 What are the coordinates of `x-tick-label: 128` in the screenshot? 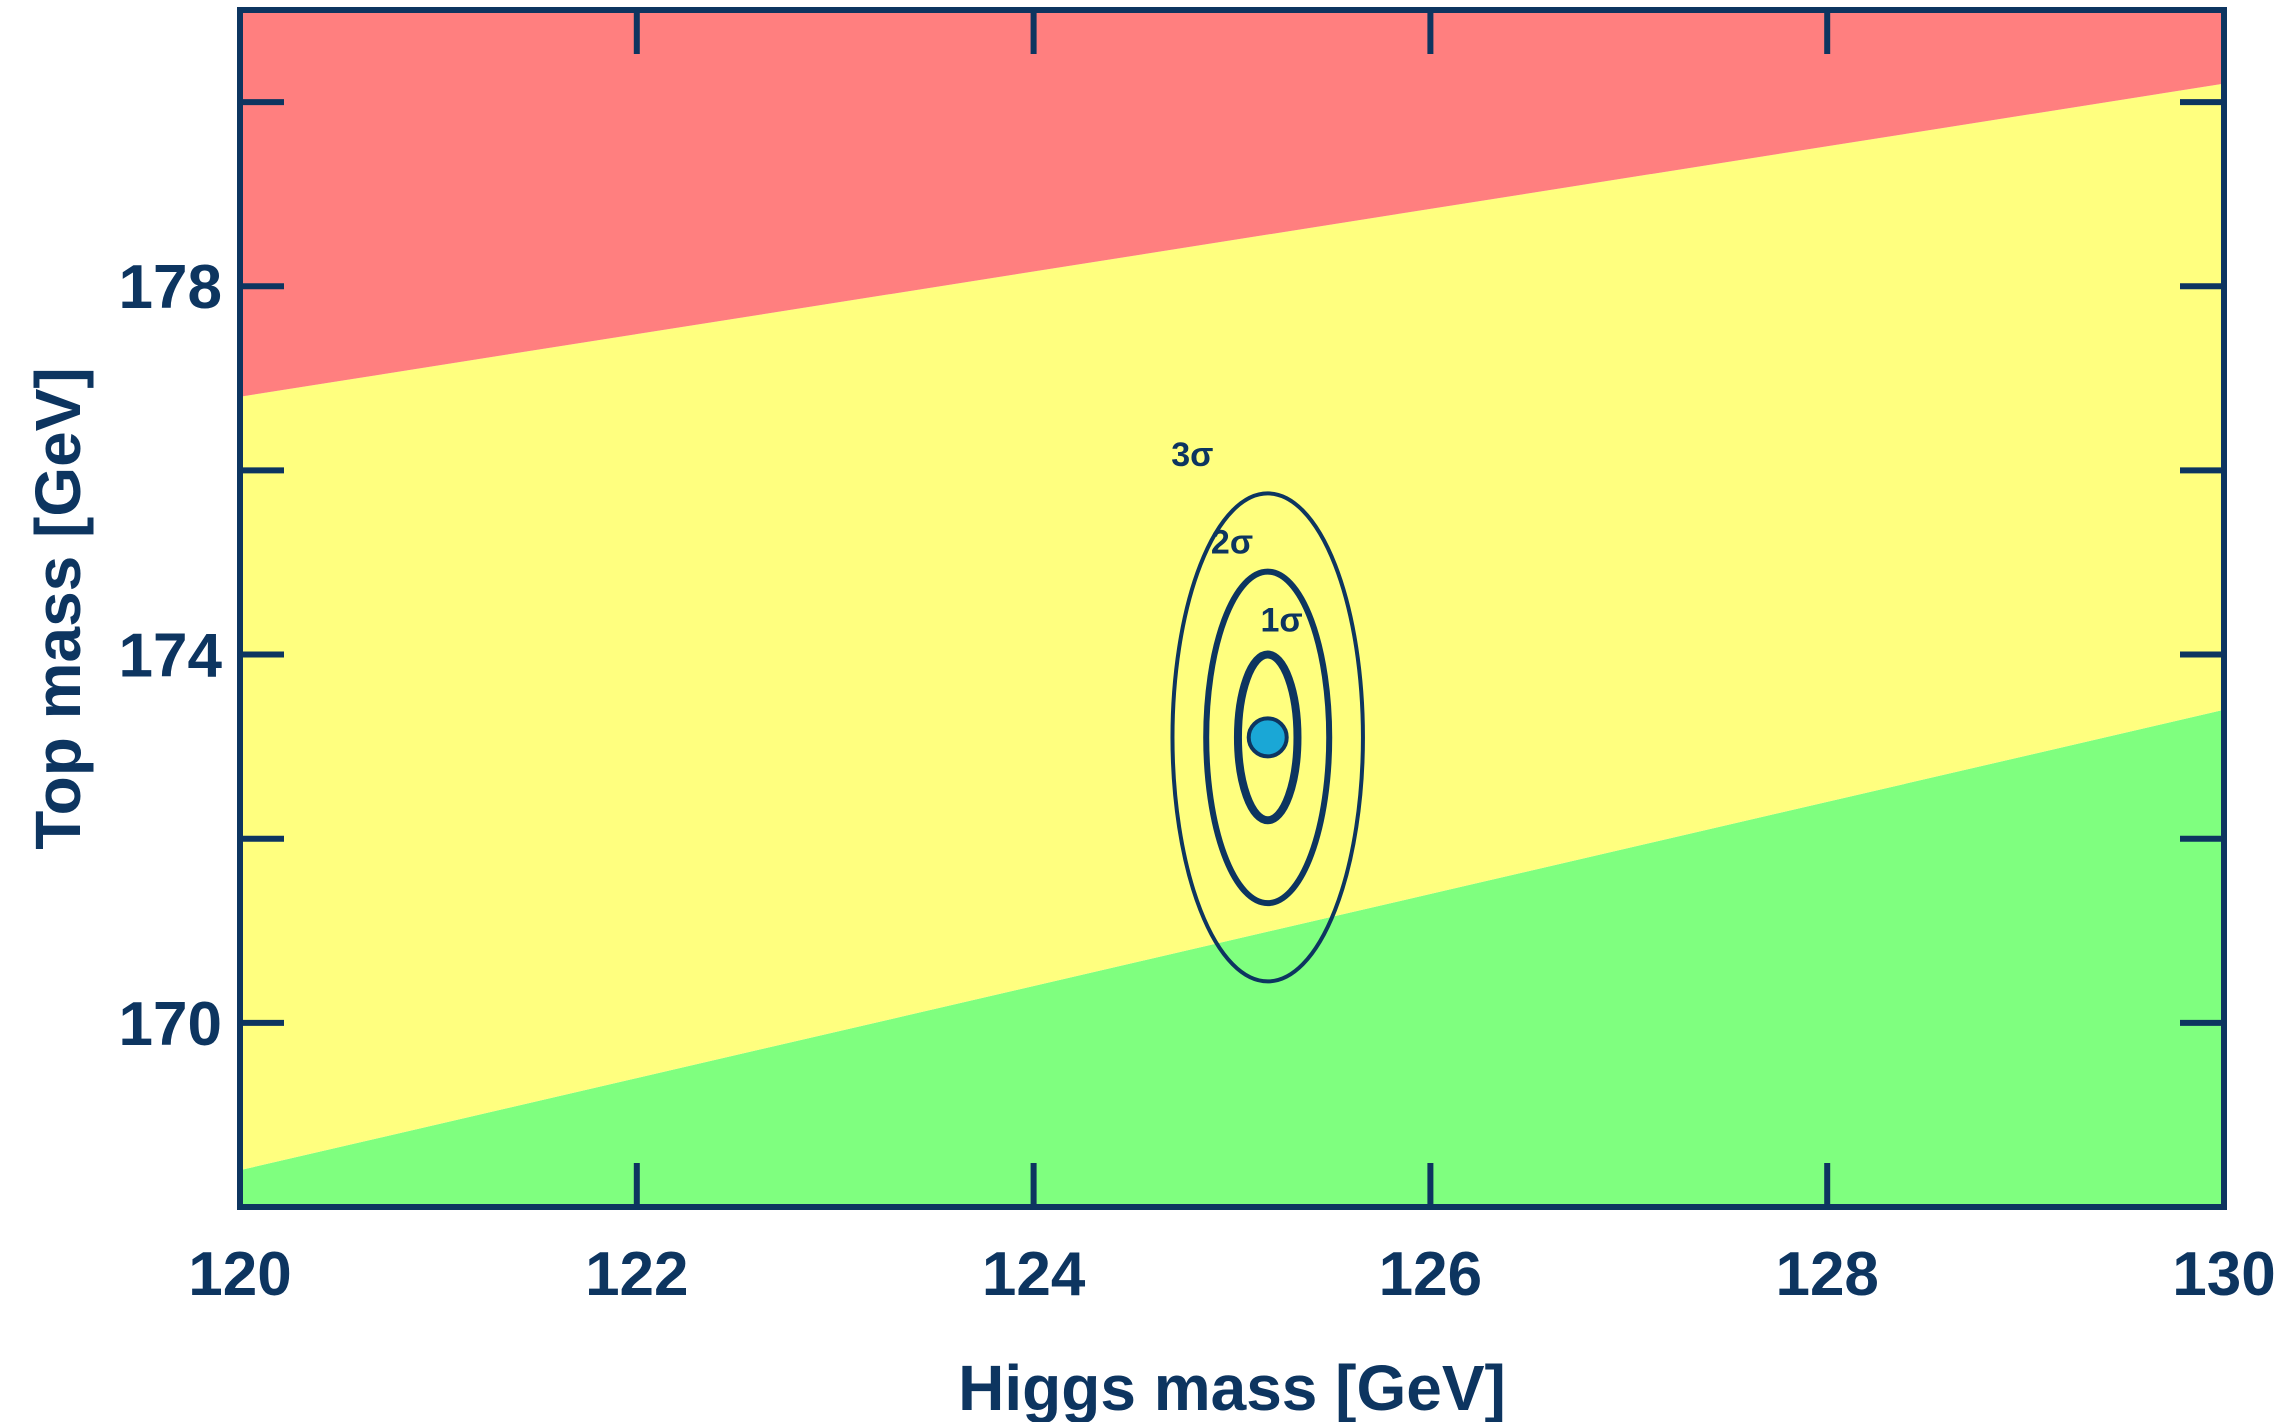 It's located at (1826, 1274).